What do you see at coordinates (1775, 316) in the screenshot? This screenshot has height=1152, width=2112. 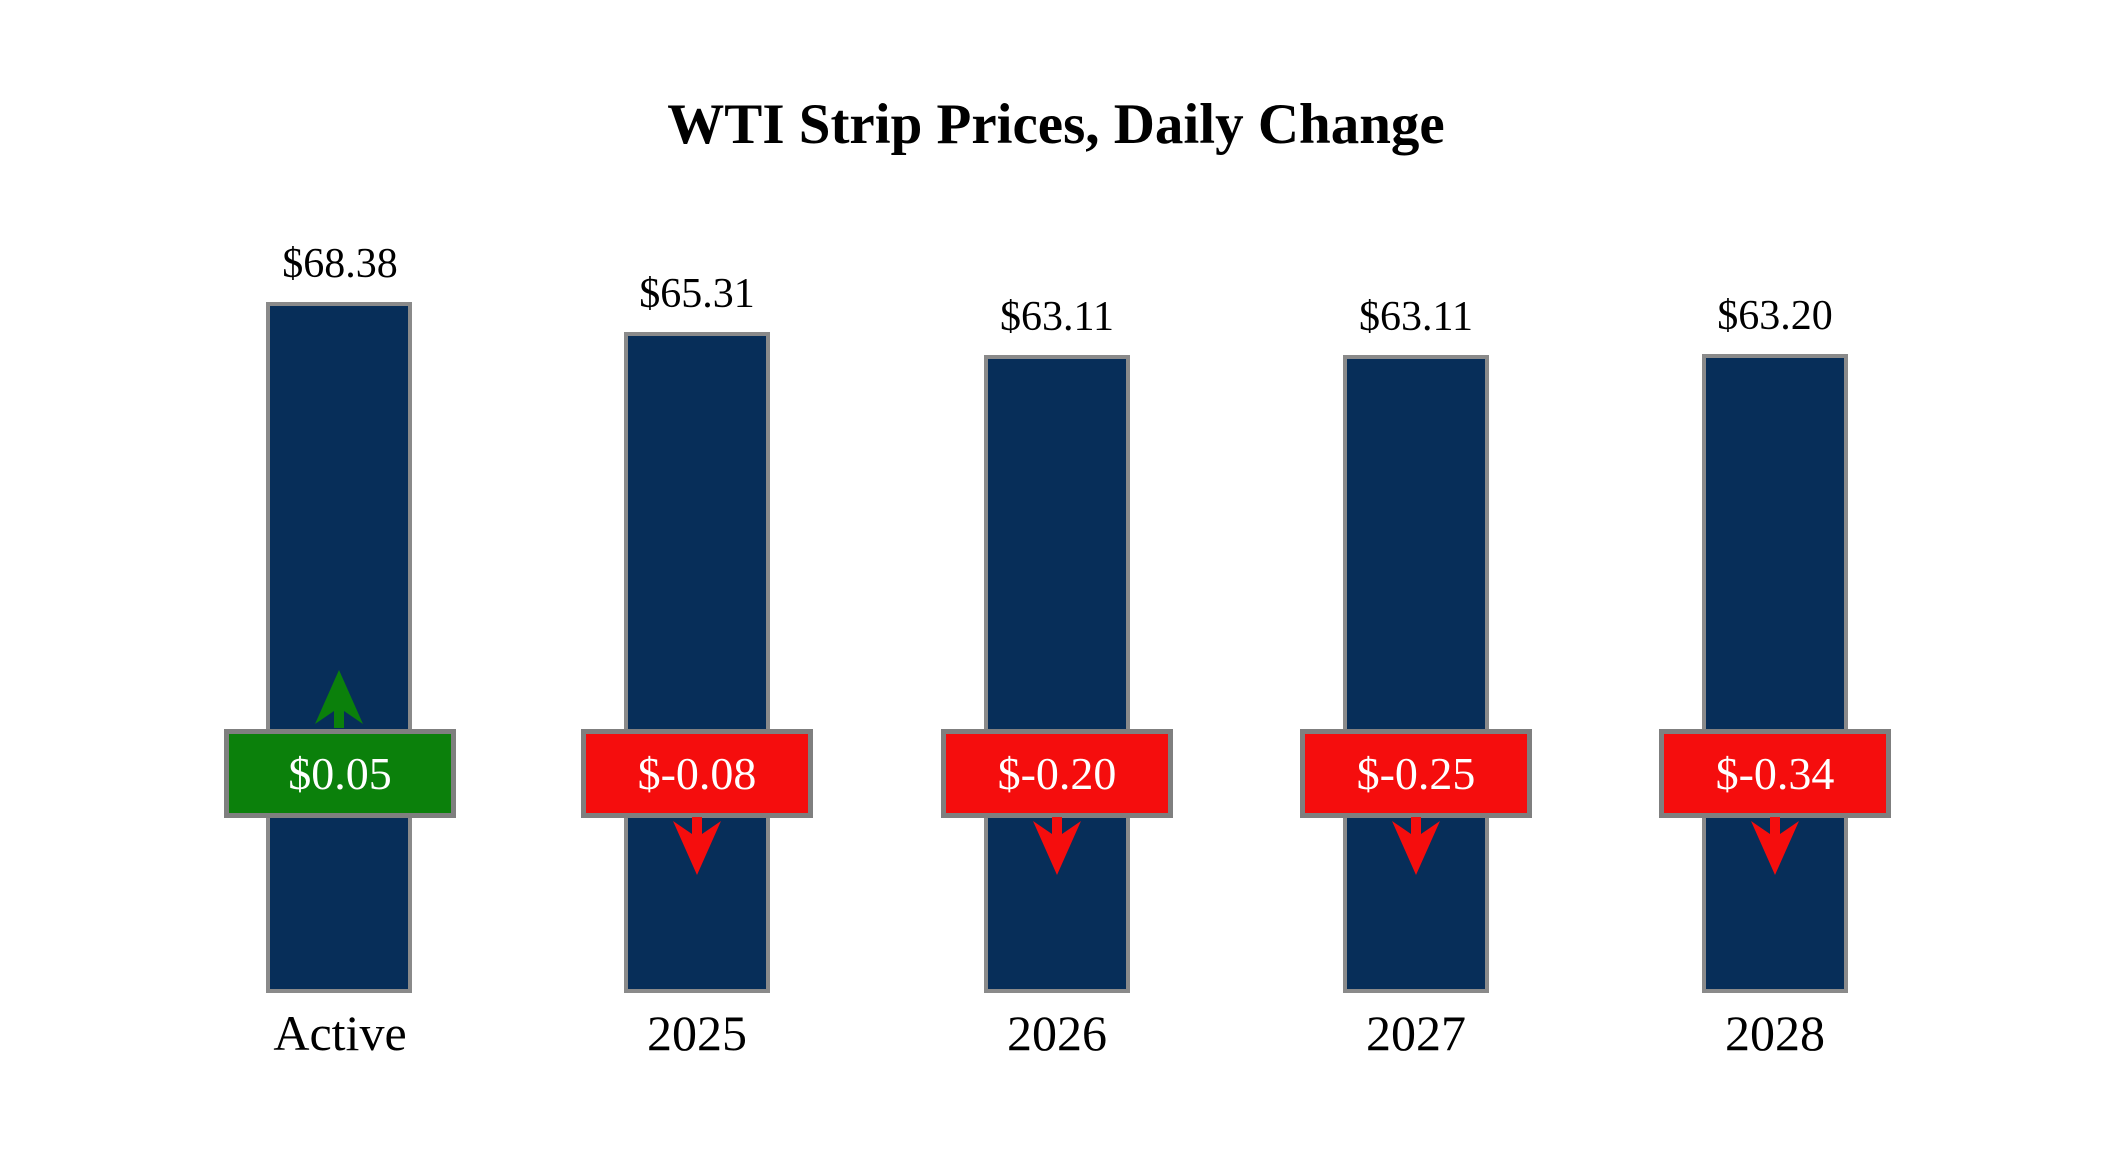 I see `price-label-2028: $63.20` at bounding box center [1775, 316].